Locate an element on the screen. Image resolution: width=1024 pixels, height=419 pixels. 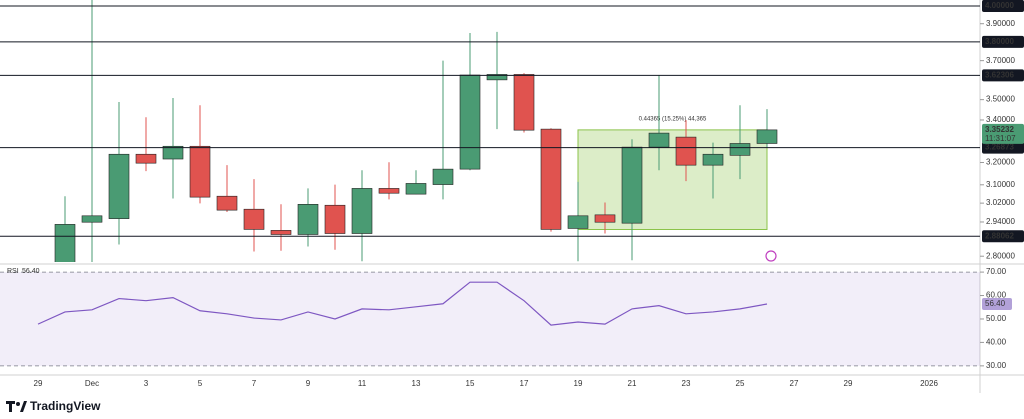
rsi-legend-name: RSI is located at coordinates (13, 271).